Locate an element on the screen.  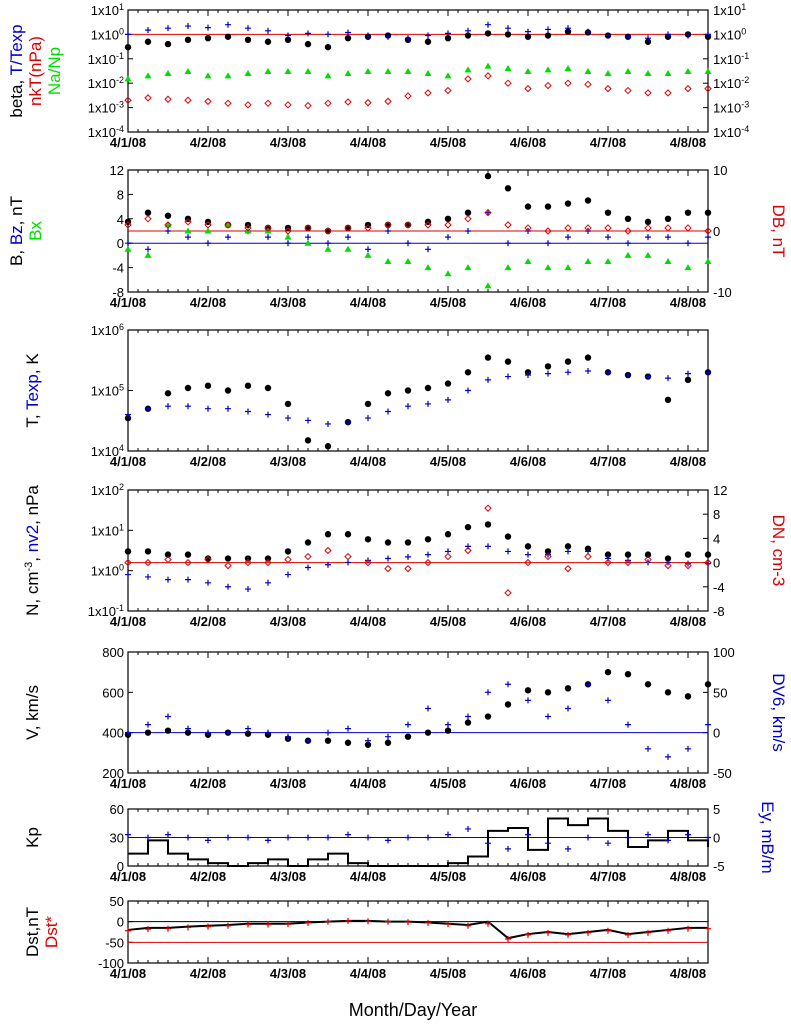
y-tick-label: 60 is located at coordinates (117, 809).